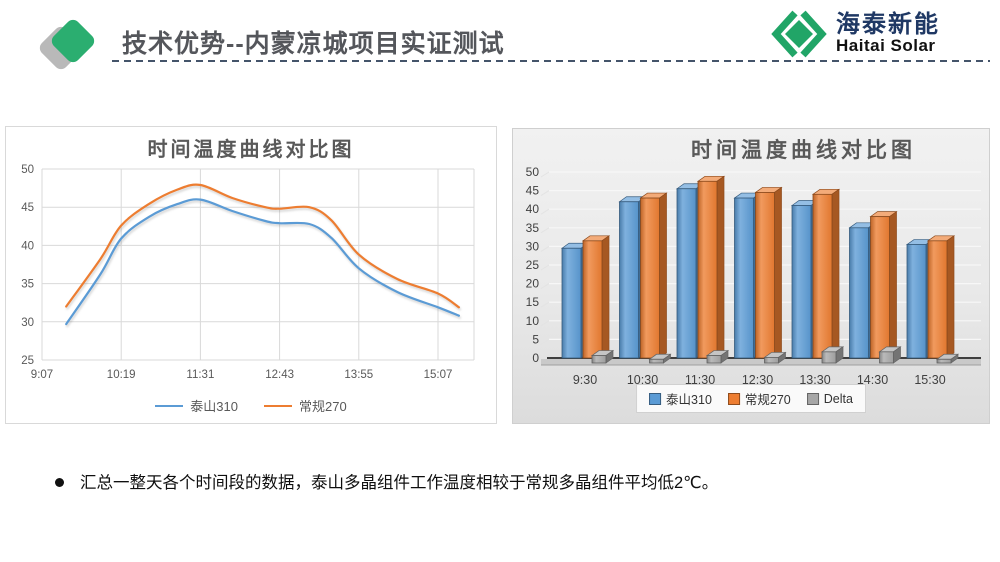 Image resolution: width=1000 pixels, height=562 pixels. I want to click on legend-label: Delta, so click(838, 398).